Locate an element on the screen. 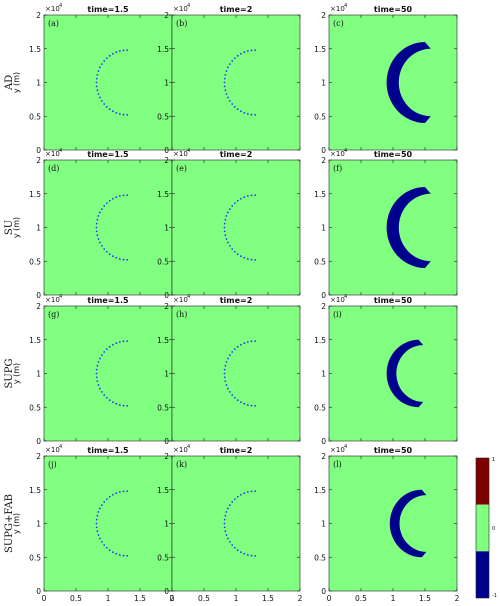 The image size is (500, 606). x-tick-label: 1 is located at coordinates (393, 598).